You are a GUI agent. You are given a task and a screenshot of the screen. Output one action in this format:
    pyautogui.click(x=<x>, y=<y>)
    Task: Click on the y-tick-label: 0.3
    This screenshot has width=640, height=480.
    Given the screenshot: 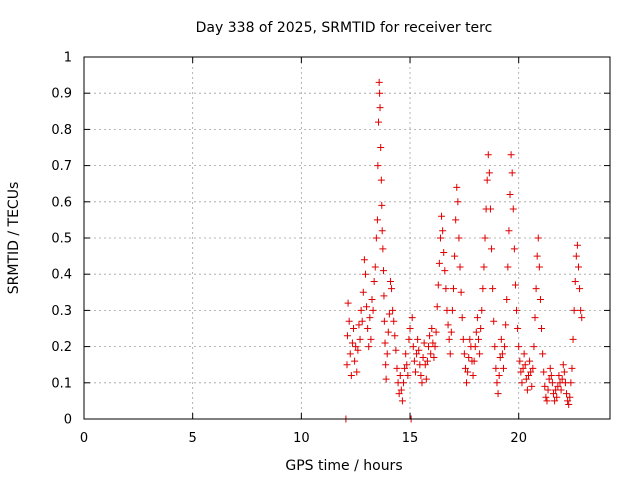 What is the action you would take?
    pyautogui.click(x=61, y=311)
    